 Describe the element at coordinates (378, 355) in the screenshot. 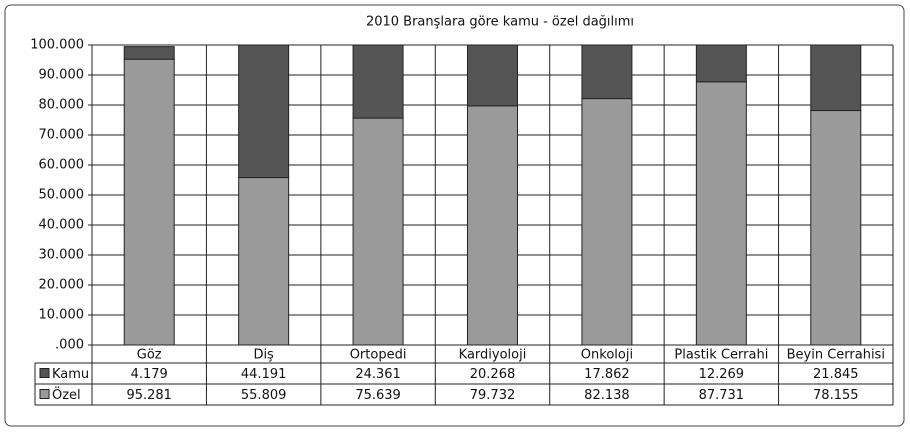

I see `x-tick-label: Ortopedi` at that location.